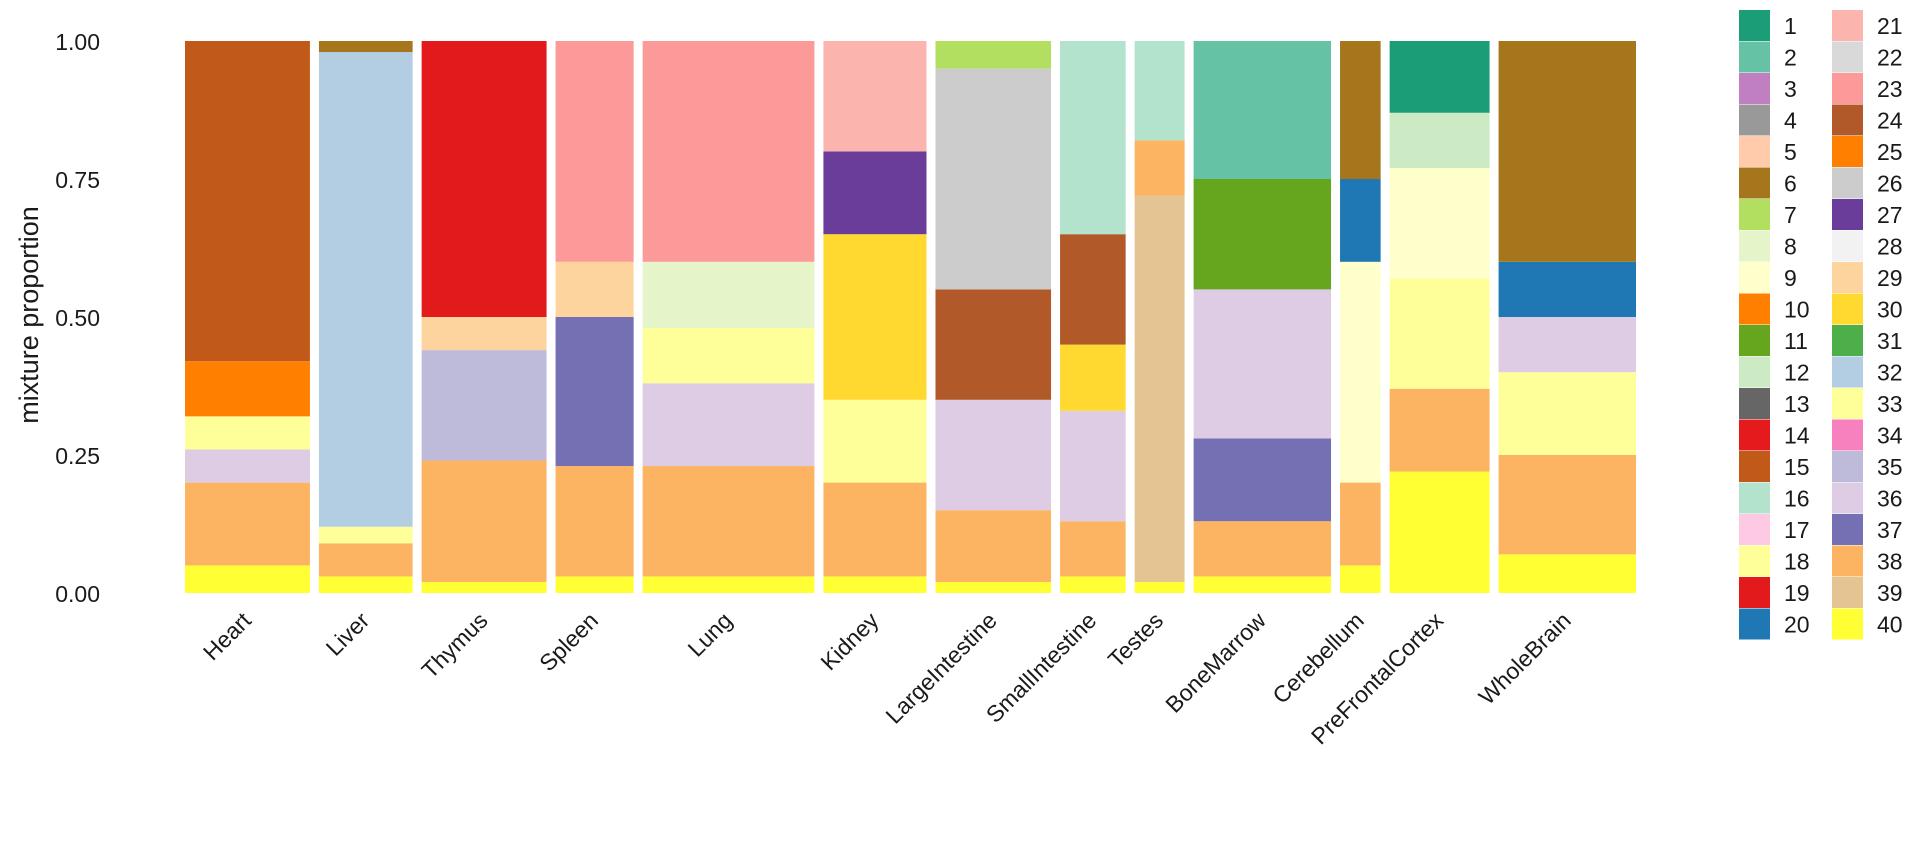  Describe the element at coordinates (1524, 658) in the screenshot. I see `x-tick-label: WholeBrain` at that location.